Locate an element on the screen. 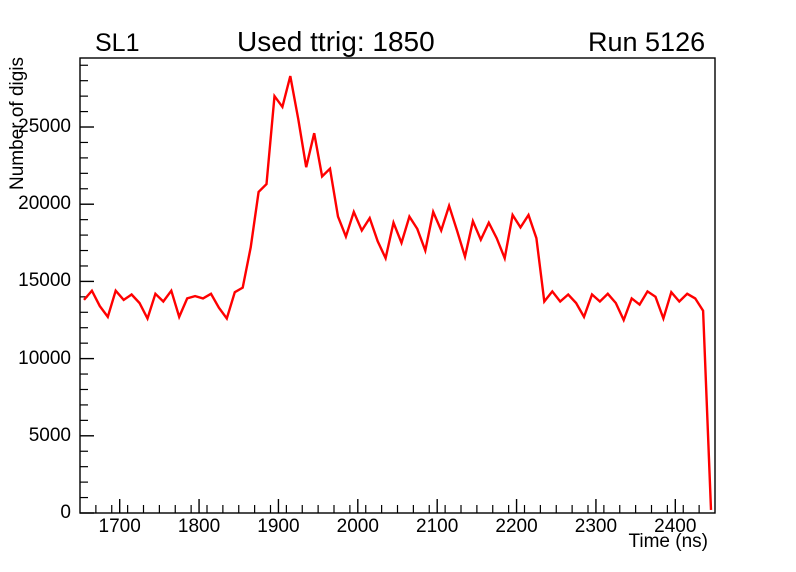  y-tick-label: 5000 is located at coordinates (49, 435).